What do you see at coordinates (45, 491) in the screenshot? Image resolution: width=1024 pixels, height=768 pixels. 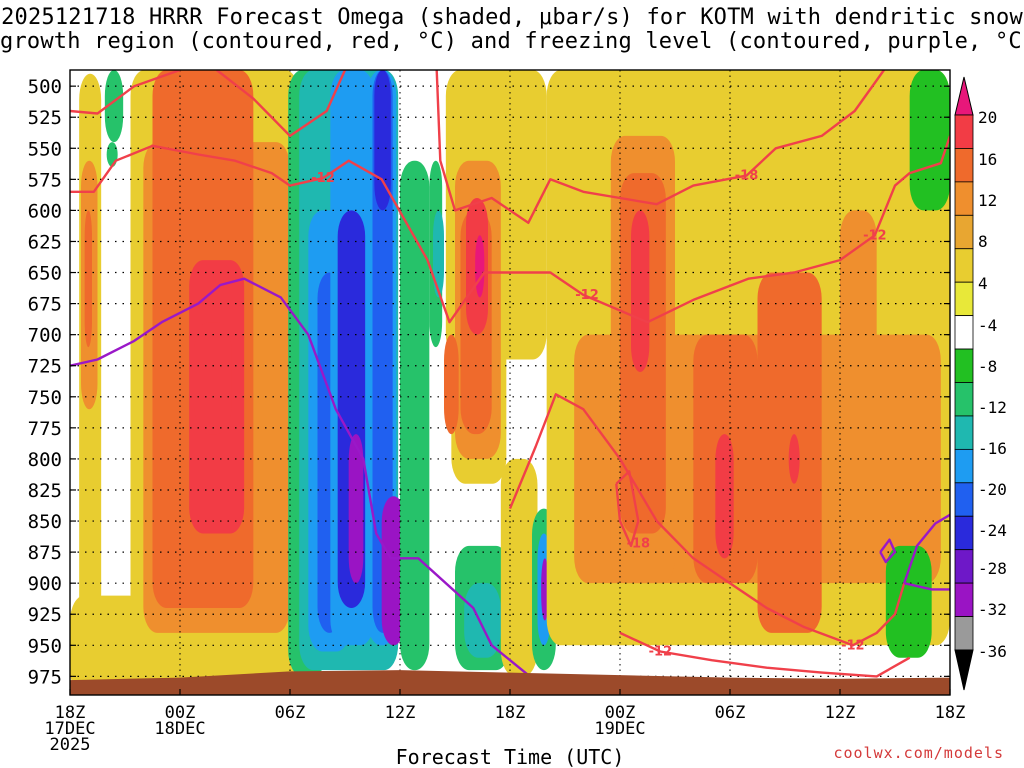 I see `y-tick-label: 825` at bounding box center [45, 491].